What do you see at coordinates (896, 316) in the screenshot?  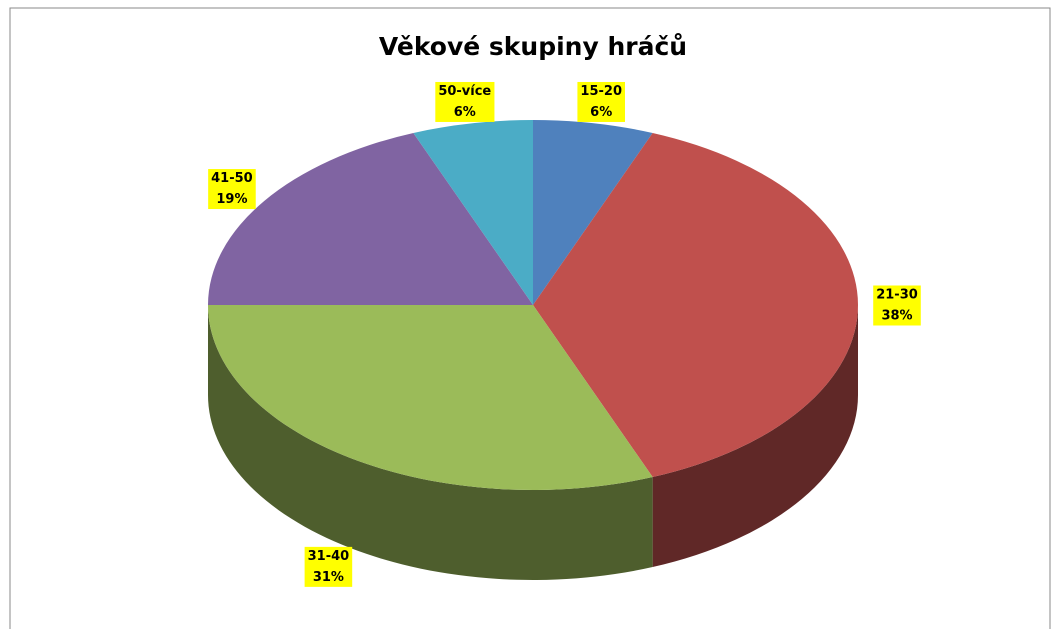 I see `label-value: 38%` at bounding box center [896, 316].